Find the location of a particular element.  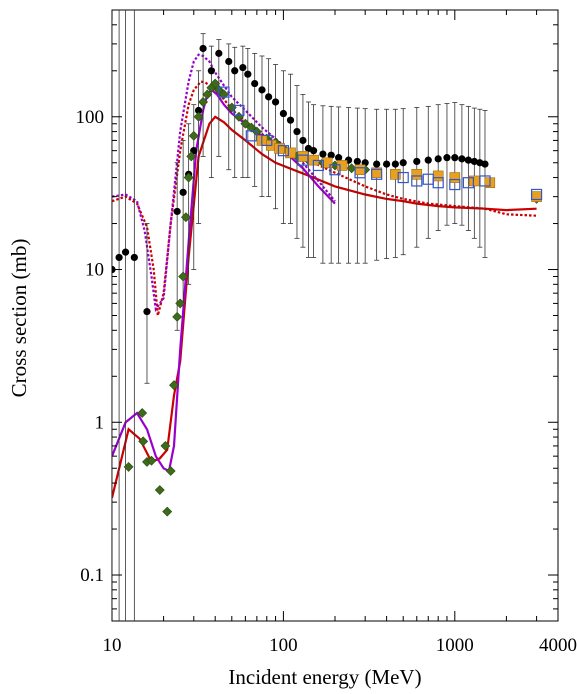

x-axis-label: Incident energy (MeV) is located at coordinates (324, 677).